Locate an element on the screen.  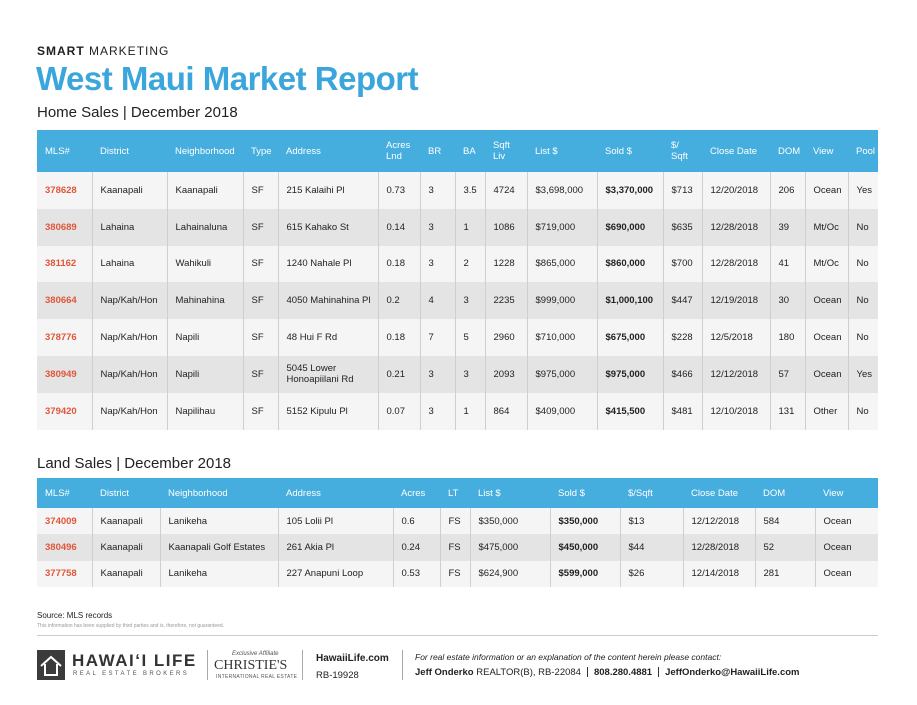
cell: $3,370,000 is located at coordinates (629, 190).